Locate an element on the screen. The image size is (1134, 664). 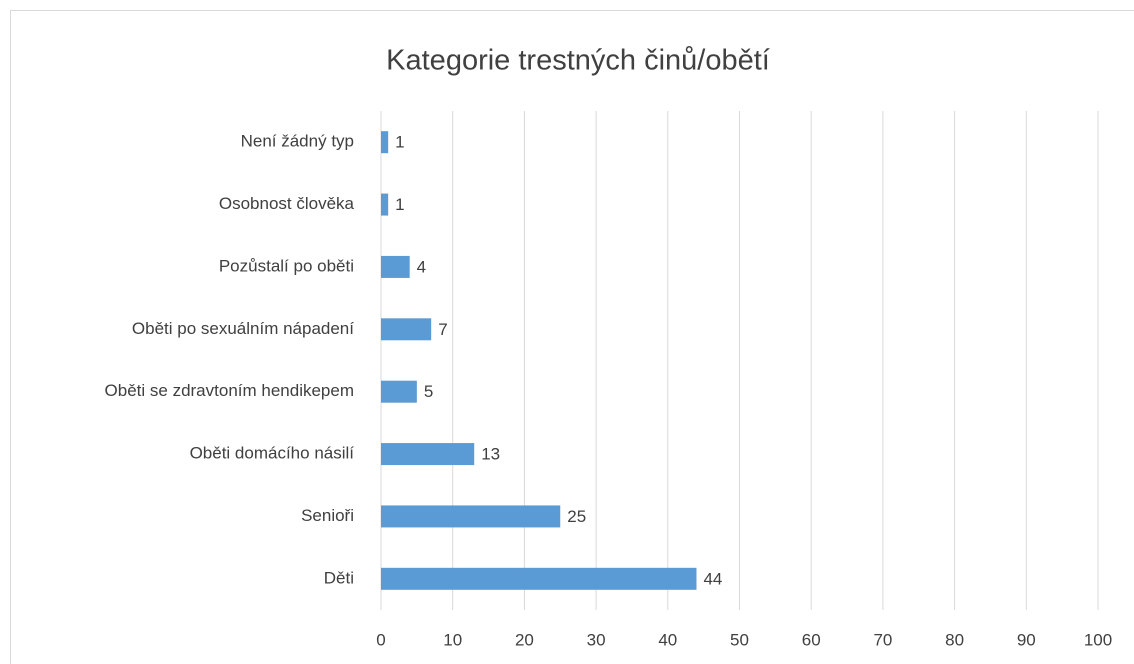
x-tick-label: 70 is located at coordinates (882, 639).